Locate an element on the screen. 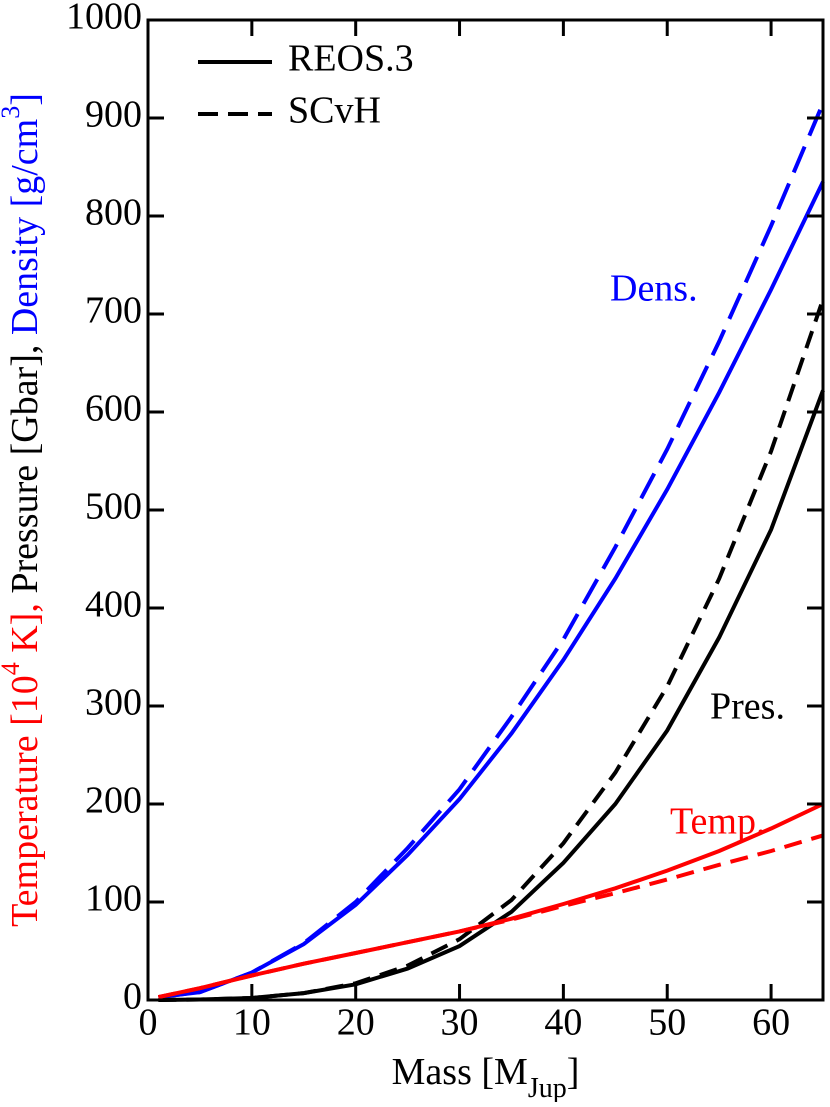  label-part: Mass [M is located at coordinates (460, 1072).